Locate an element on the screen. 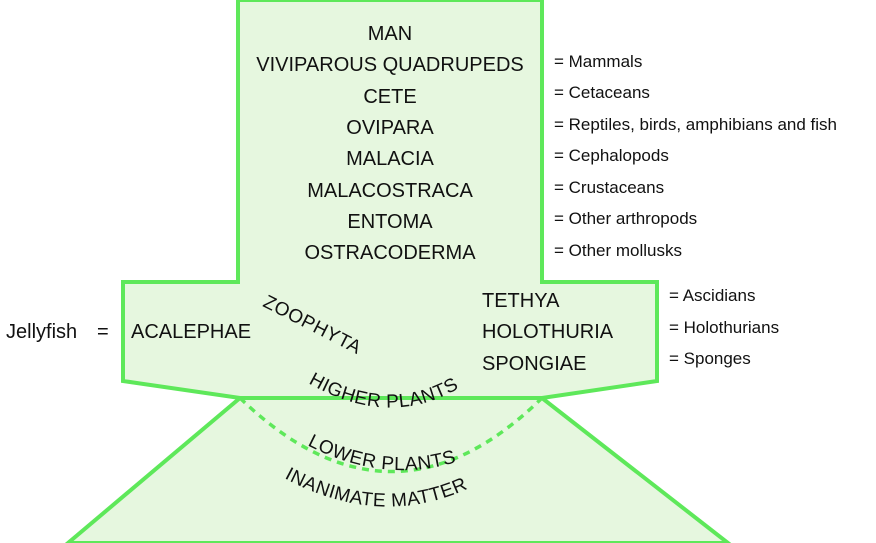  equivalent-cephalopods: = Cephalopods is located at coordinates (611, 155).